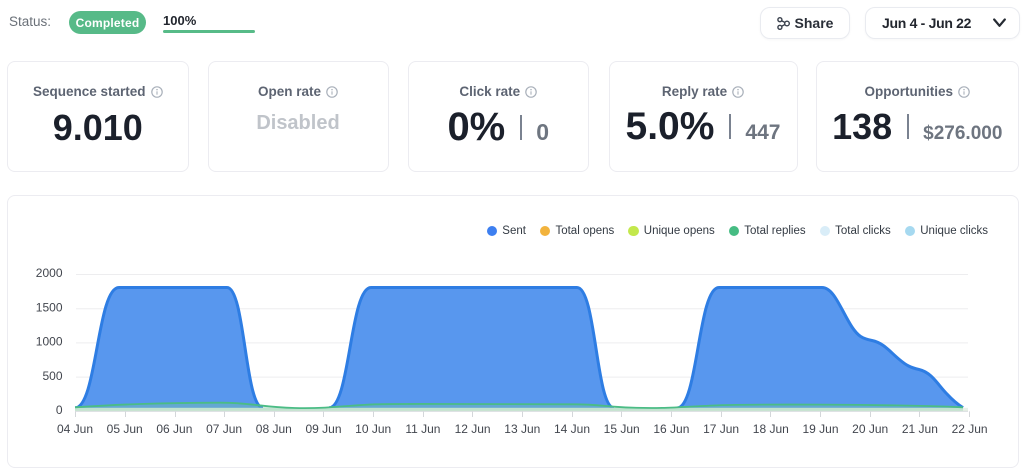 This screenshot has width=1024, height=473. I want to click on svg-text: 08 Jun, so click(274, 429).